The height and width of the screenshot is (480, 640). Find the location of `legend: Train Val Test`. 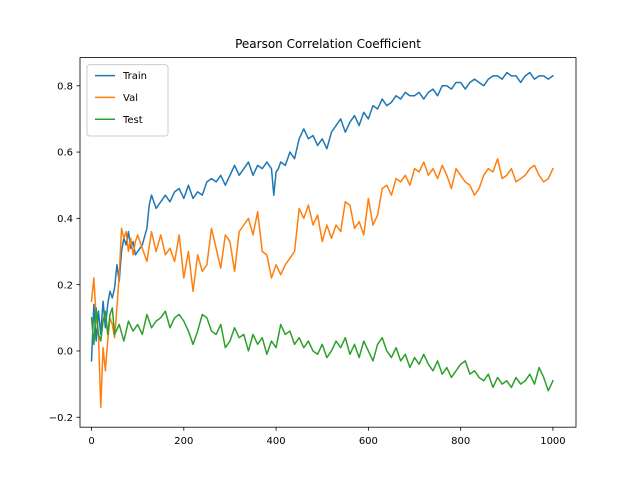

legend: Train Val Test is located at coordinates (127, 100).